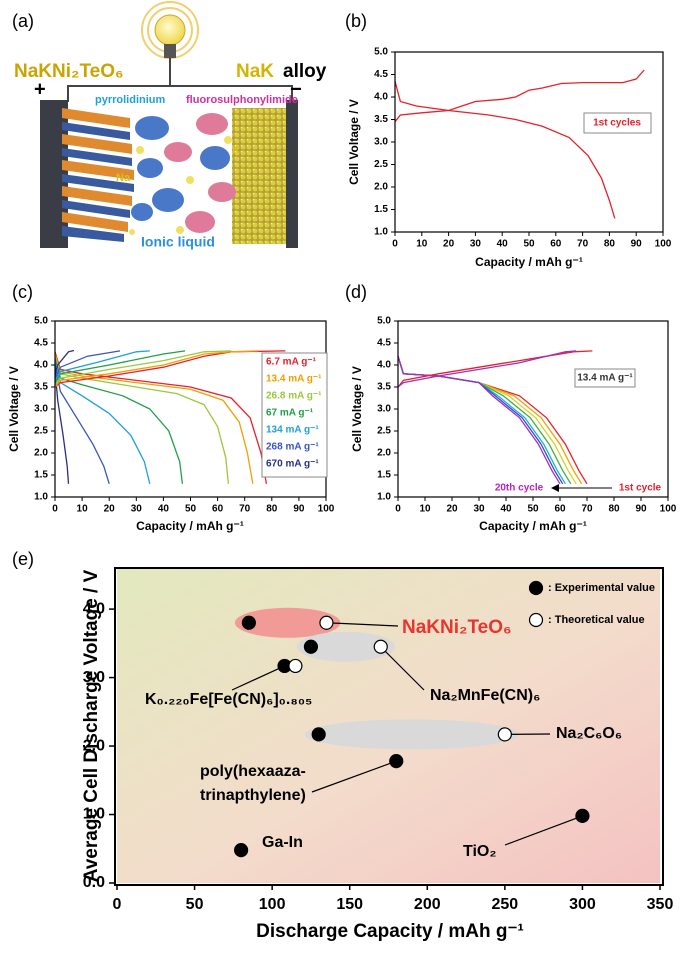  What do you see at coordinates (170, 30) in the screenshot?
I see `bulb` at bounding box center [170, 30].